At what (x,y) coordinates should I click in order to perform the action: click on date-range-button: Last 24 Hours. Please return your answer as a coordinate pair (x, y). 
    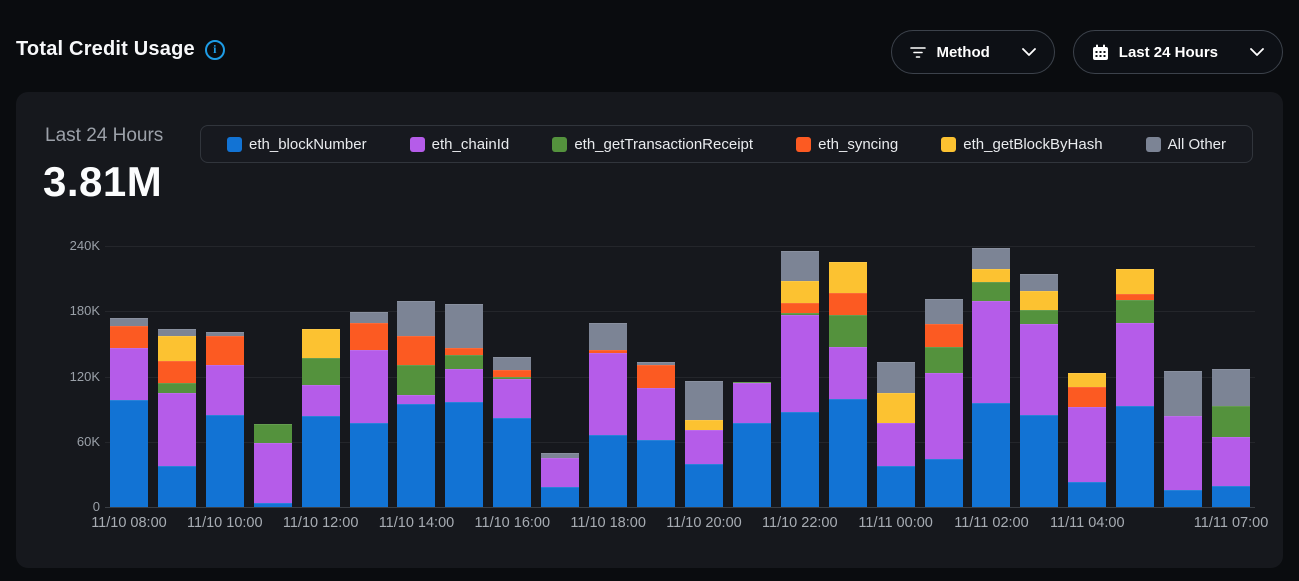
    Looking at the image, I should click on (1177, 52).